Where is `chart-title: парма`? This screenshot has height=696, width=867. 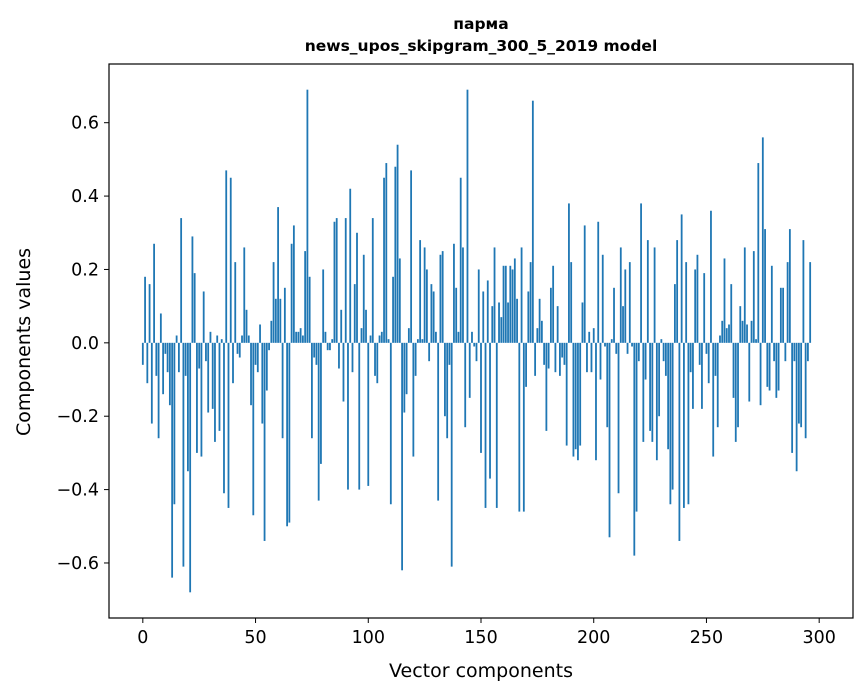 chart-title: парма is located at coordinates (480, 24).